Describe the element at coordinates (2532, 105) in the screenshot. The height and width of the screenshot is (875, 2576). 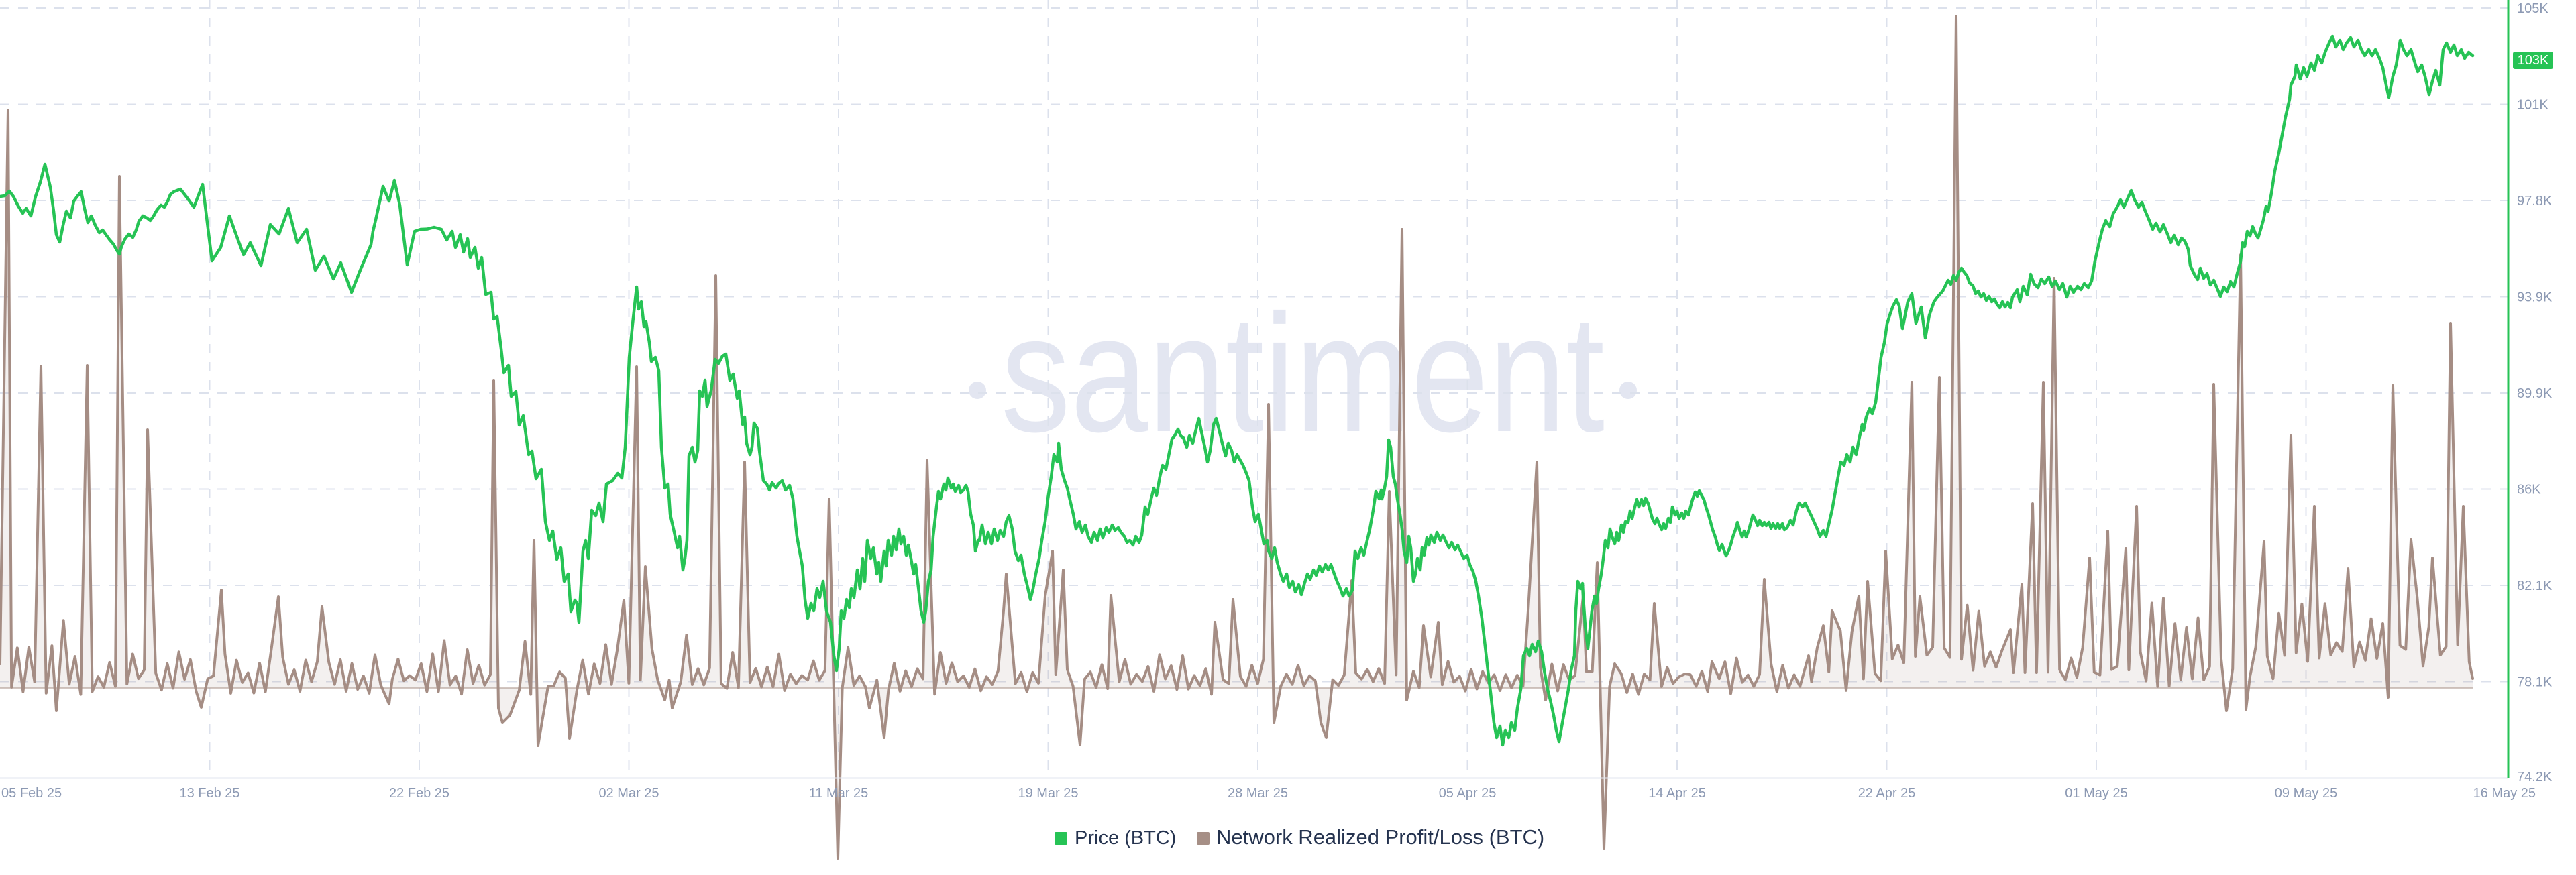
I see `svg-text: 101K` at that location.